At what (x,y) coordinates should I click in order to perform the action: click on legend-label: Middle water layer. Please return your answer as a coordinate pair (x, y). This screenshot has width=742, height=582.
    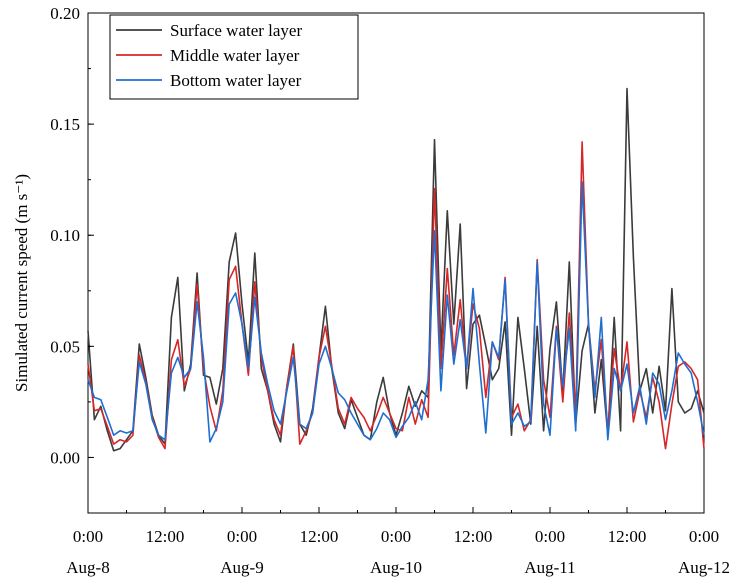
    Looking at the image, I should click on (235, 55).